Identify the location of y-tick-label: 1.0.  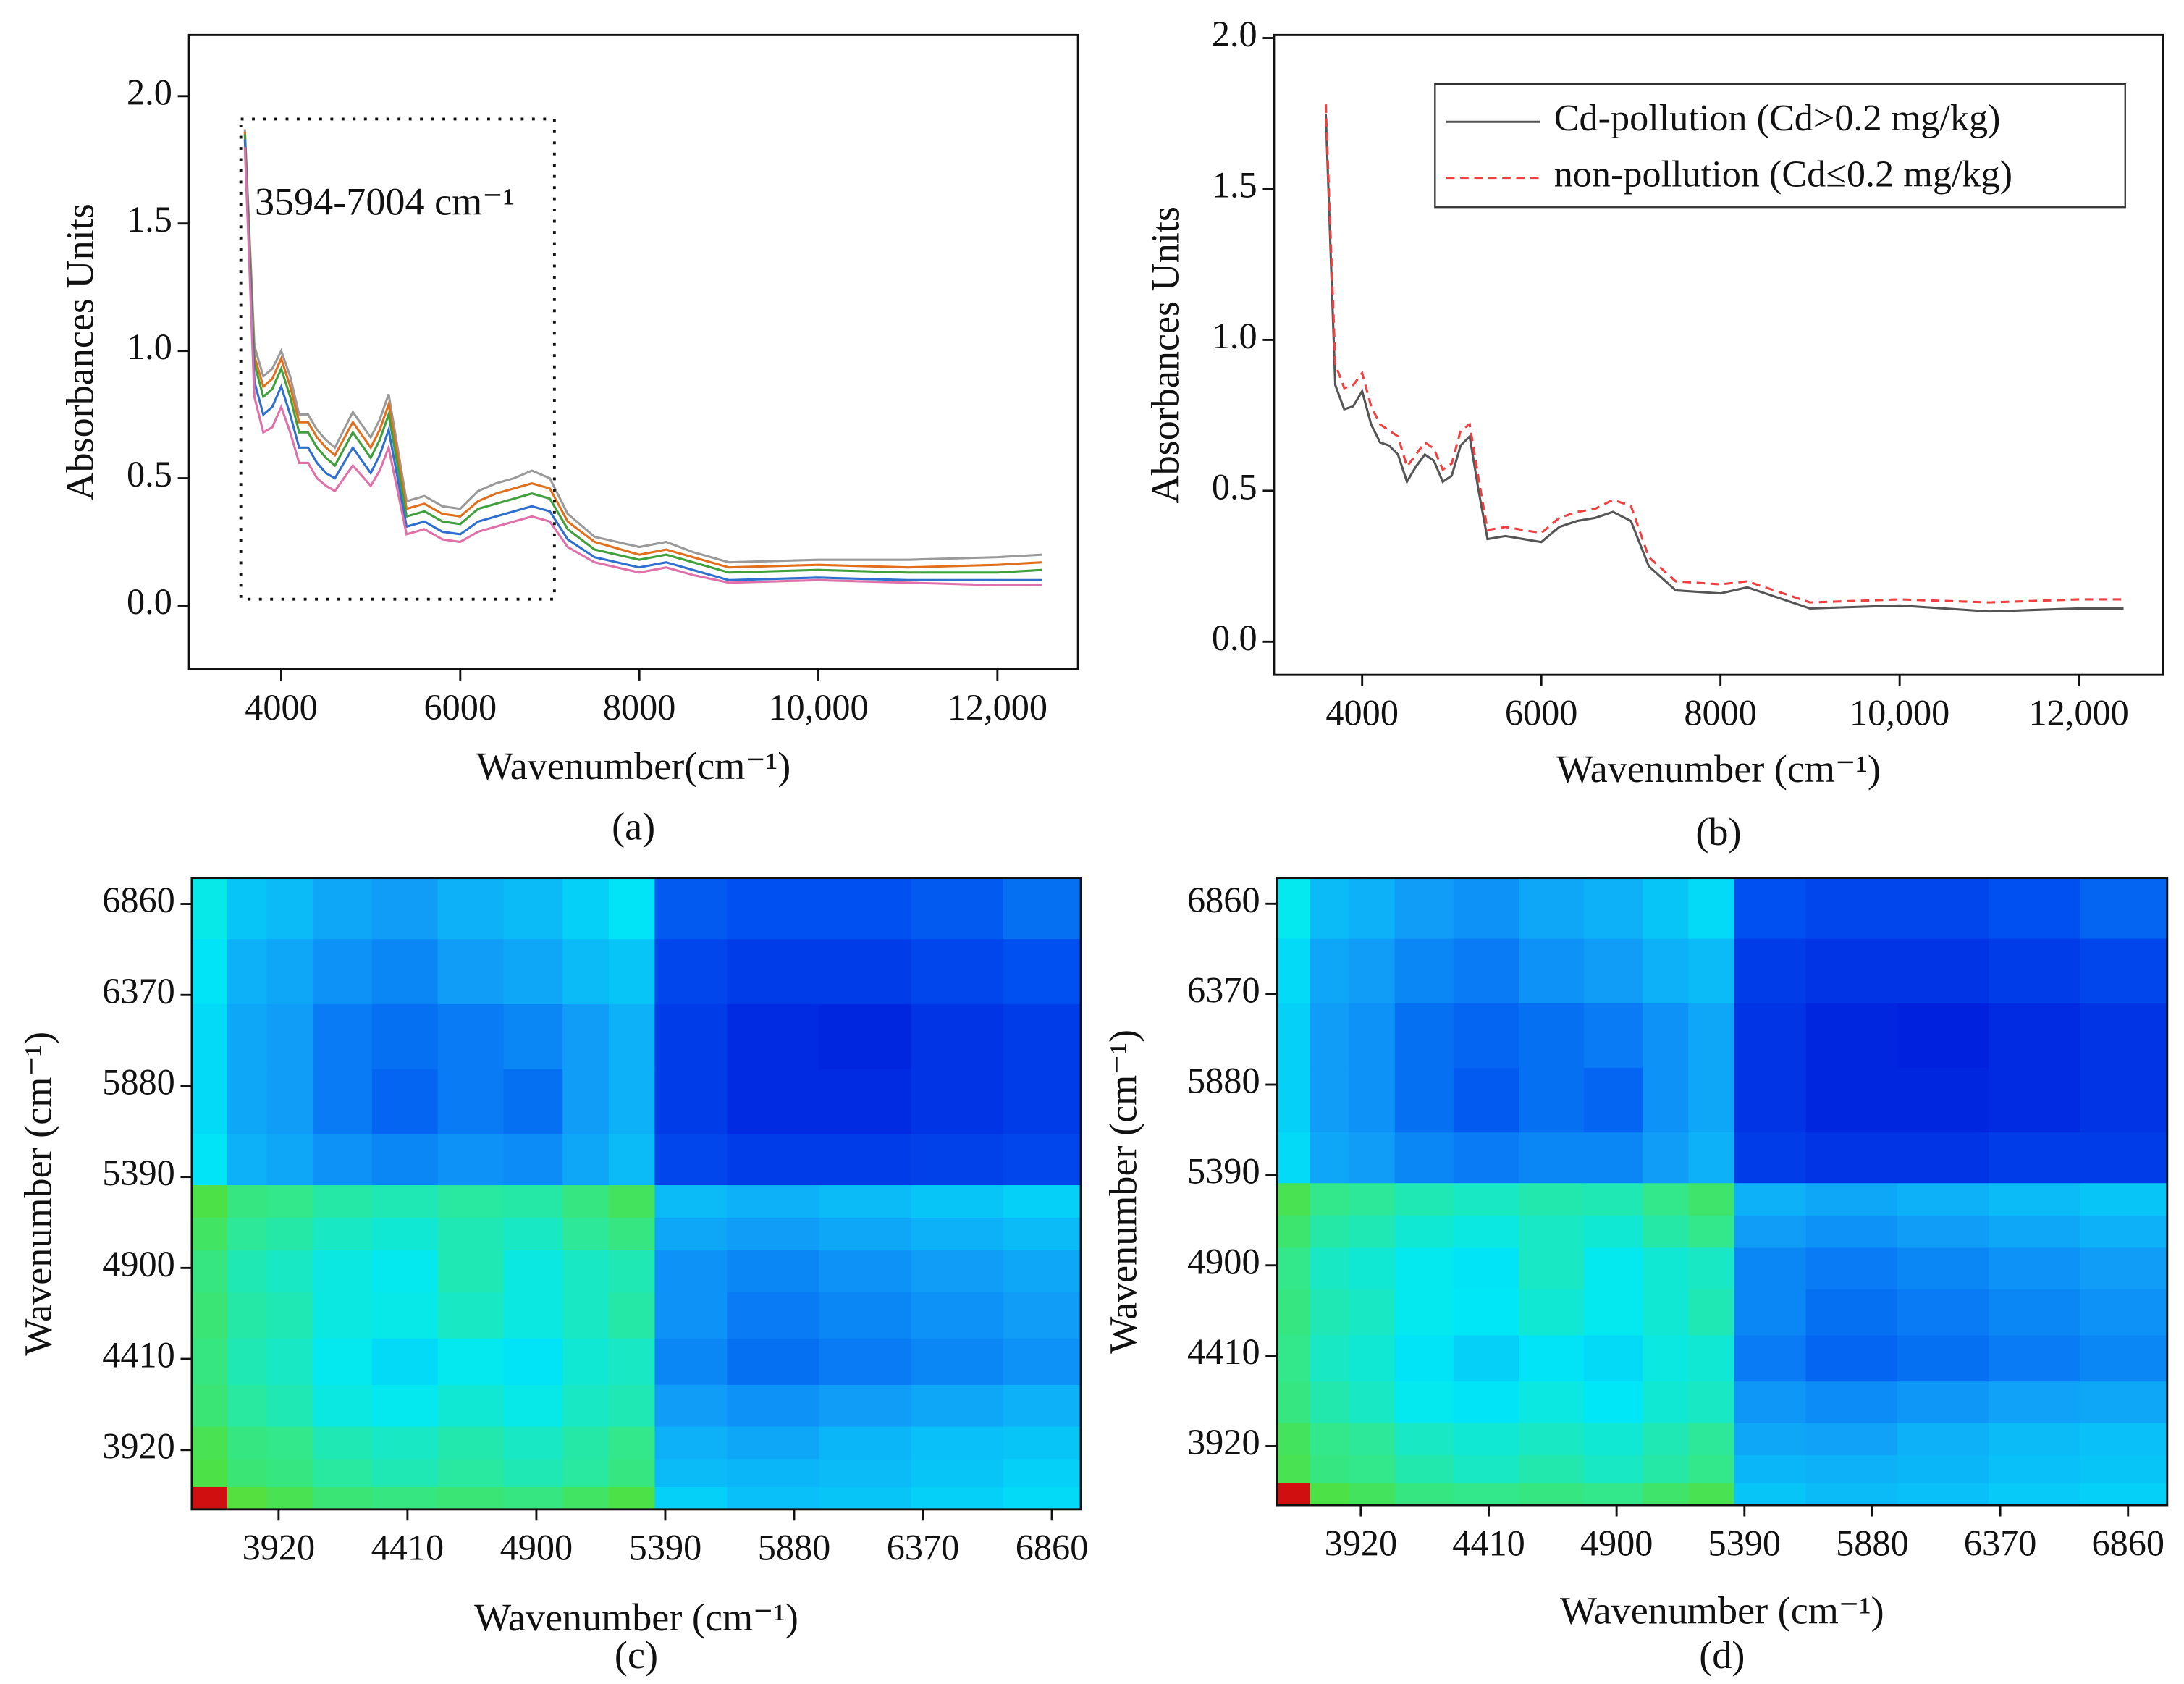
(149, 347).